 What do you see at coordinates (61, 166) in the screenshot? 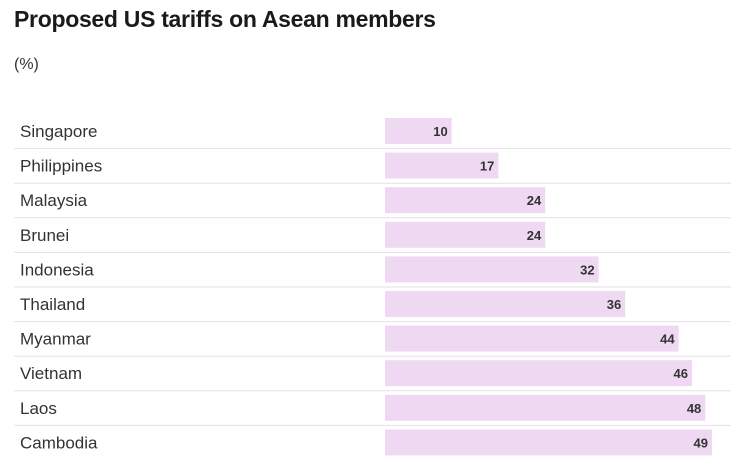
I see `category-label: Philippines` at bounding box center [61, 166].